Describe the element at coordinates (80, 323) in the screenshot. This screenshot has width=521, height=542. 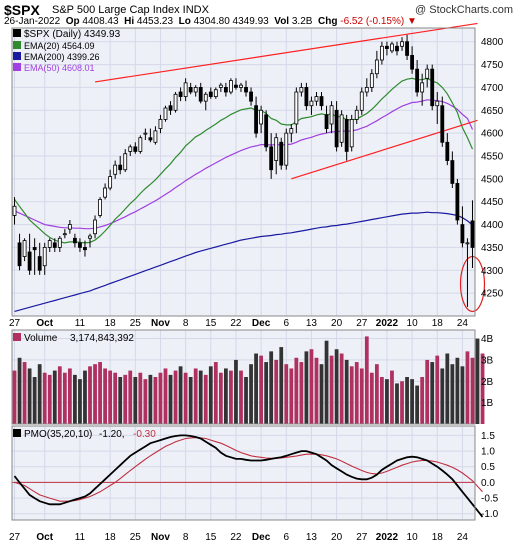
I see `x-tick-label-price: 11` at that location.